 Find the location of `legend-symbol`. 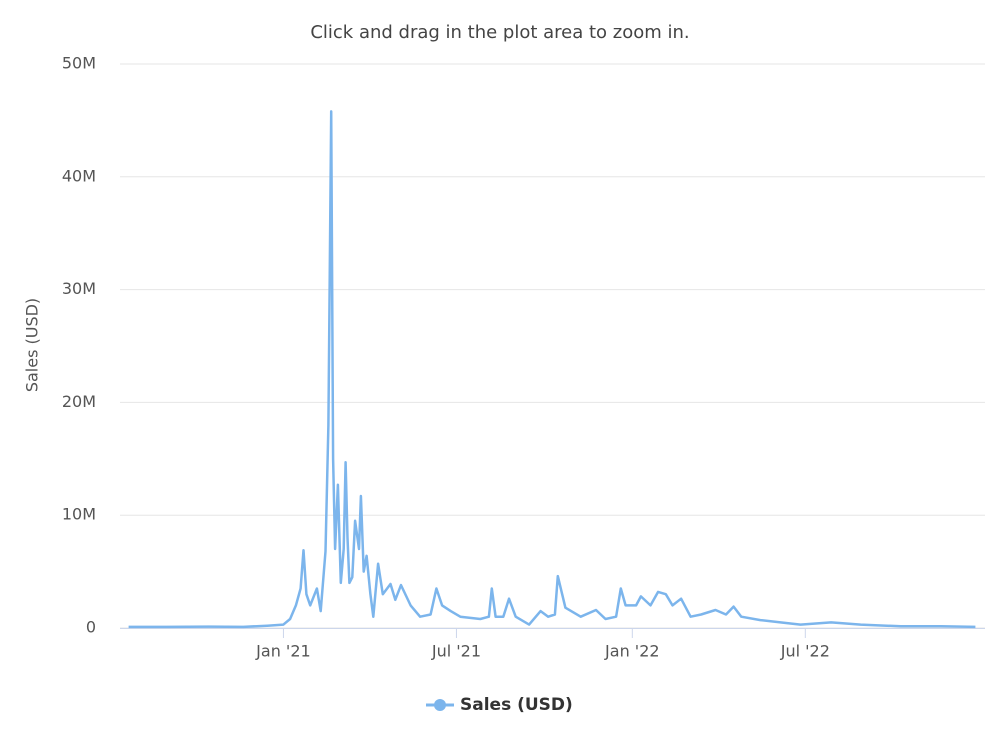

legend-symbol is located at coordinates (440, 705).